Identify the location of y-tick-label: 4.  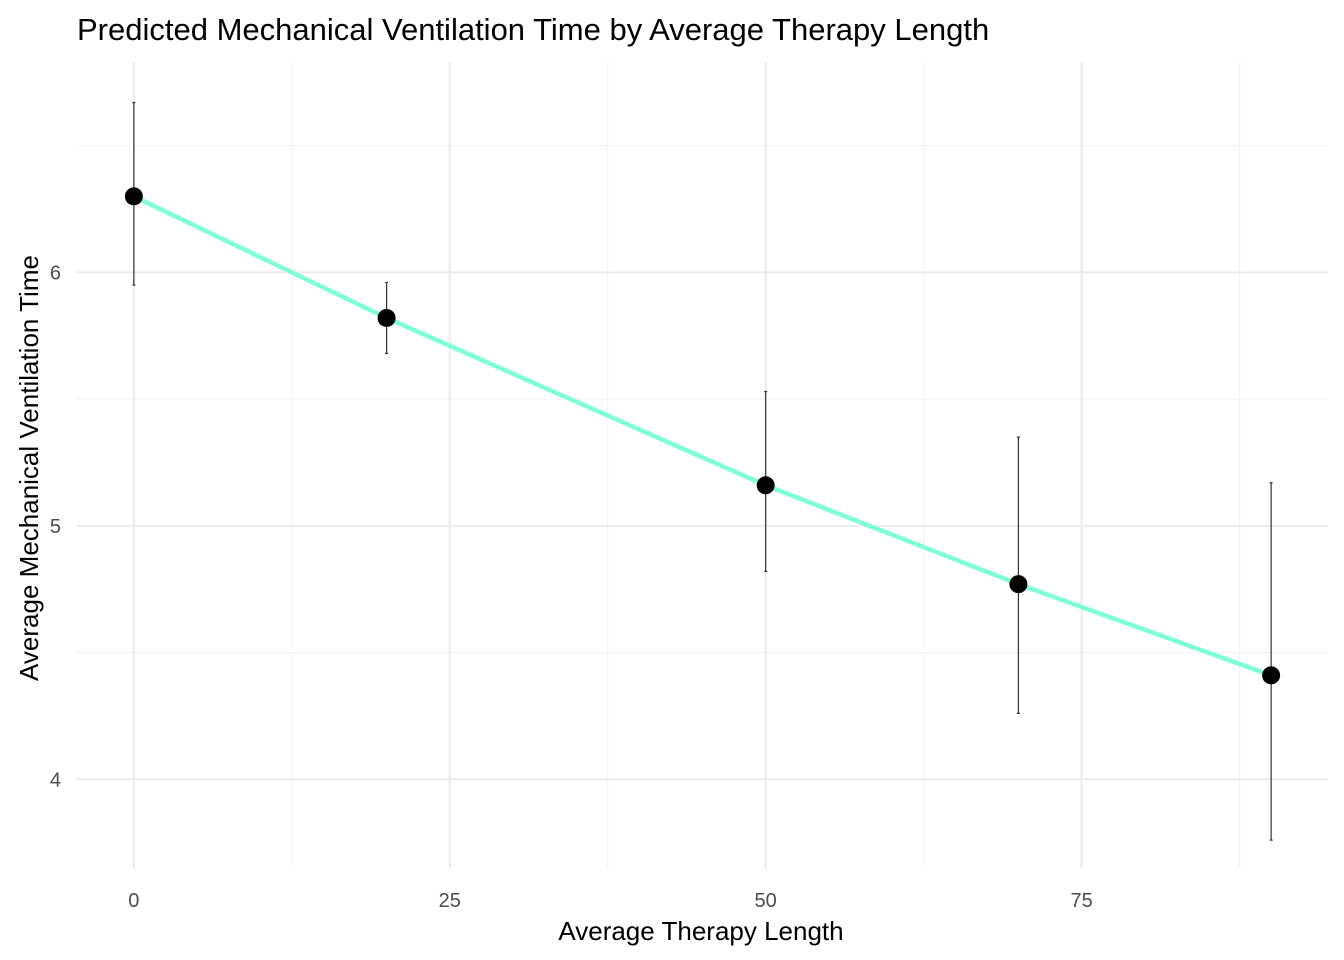
(55, 780).